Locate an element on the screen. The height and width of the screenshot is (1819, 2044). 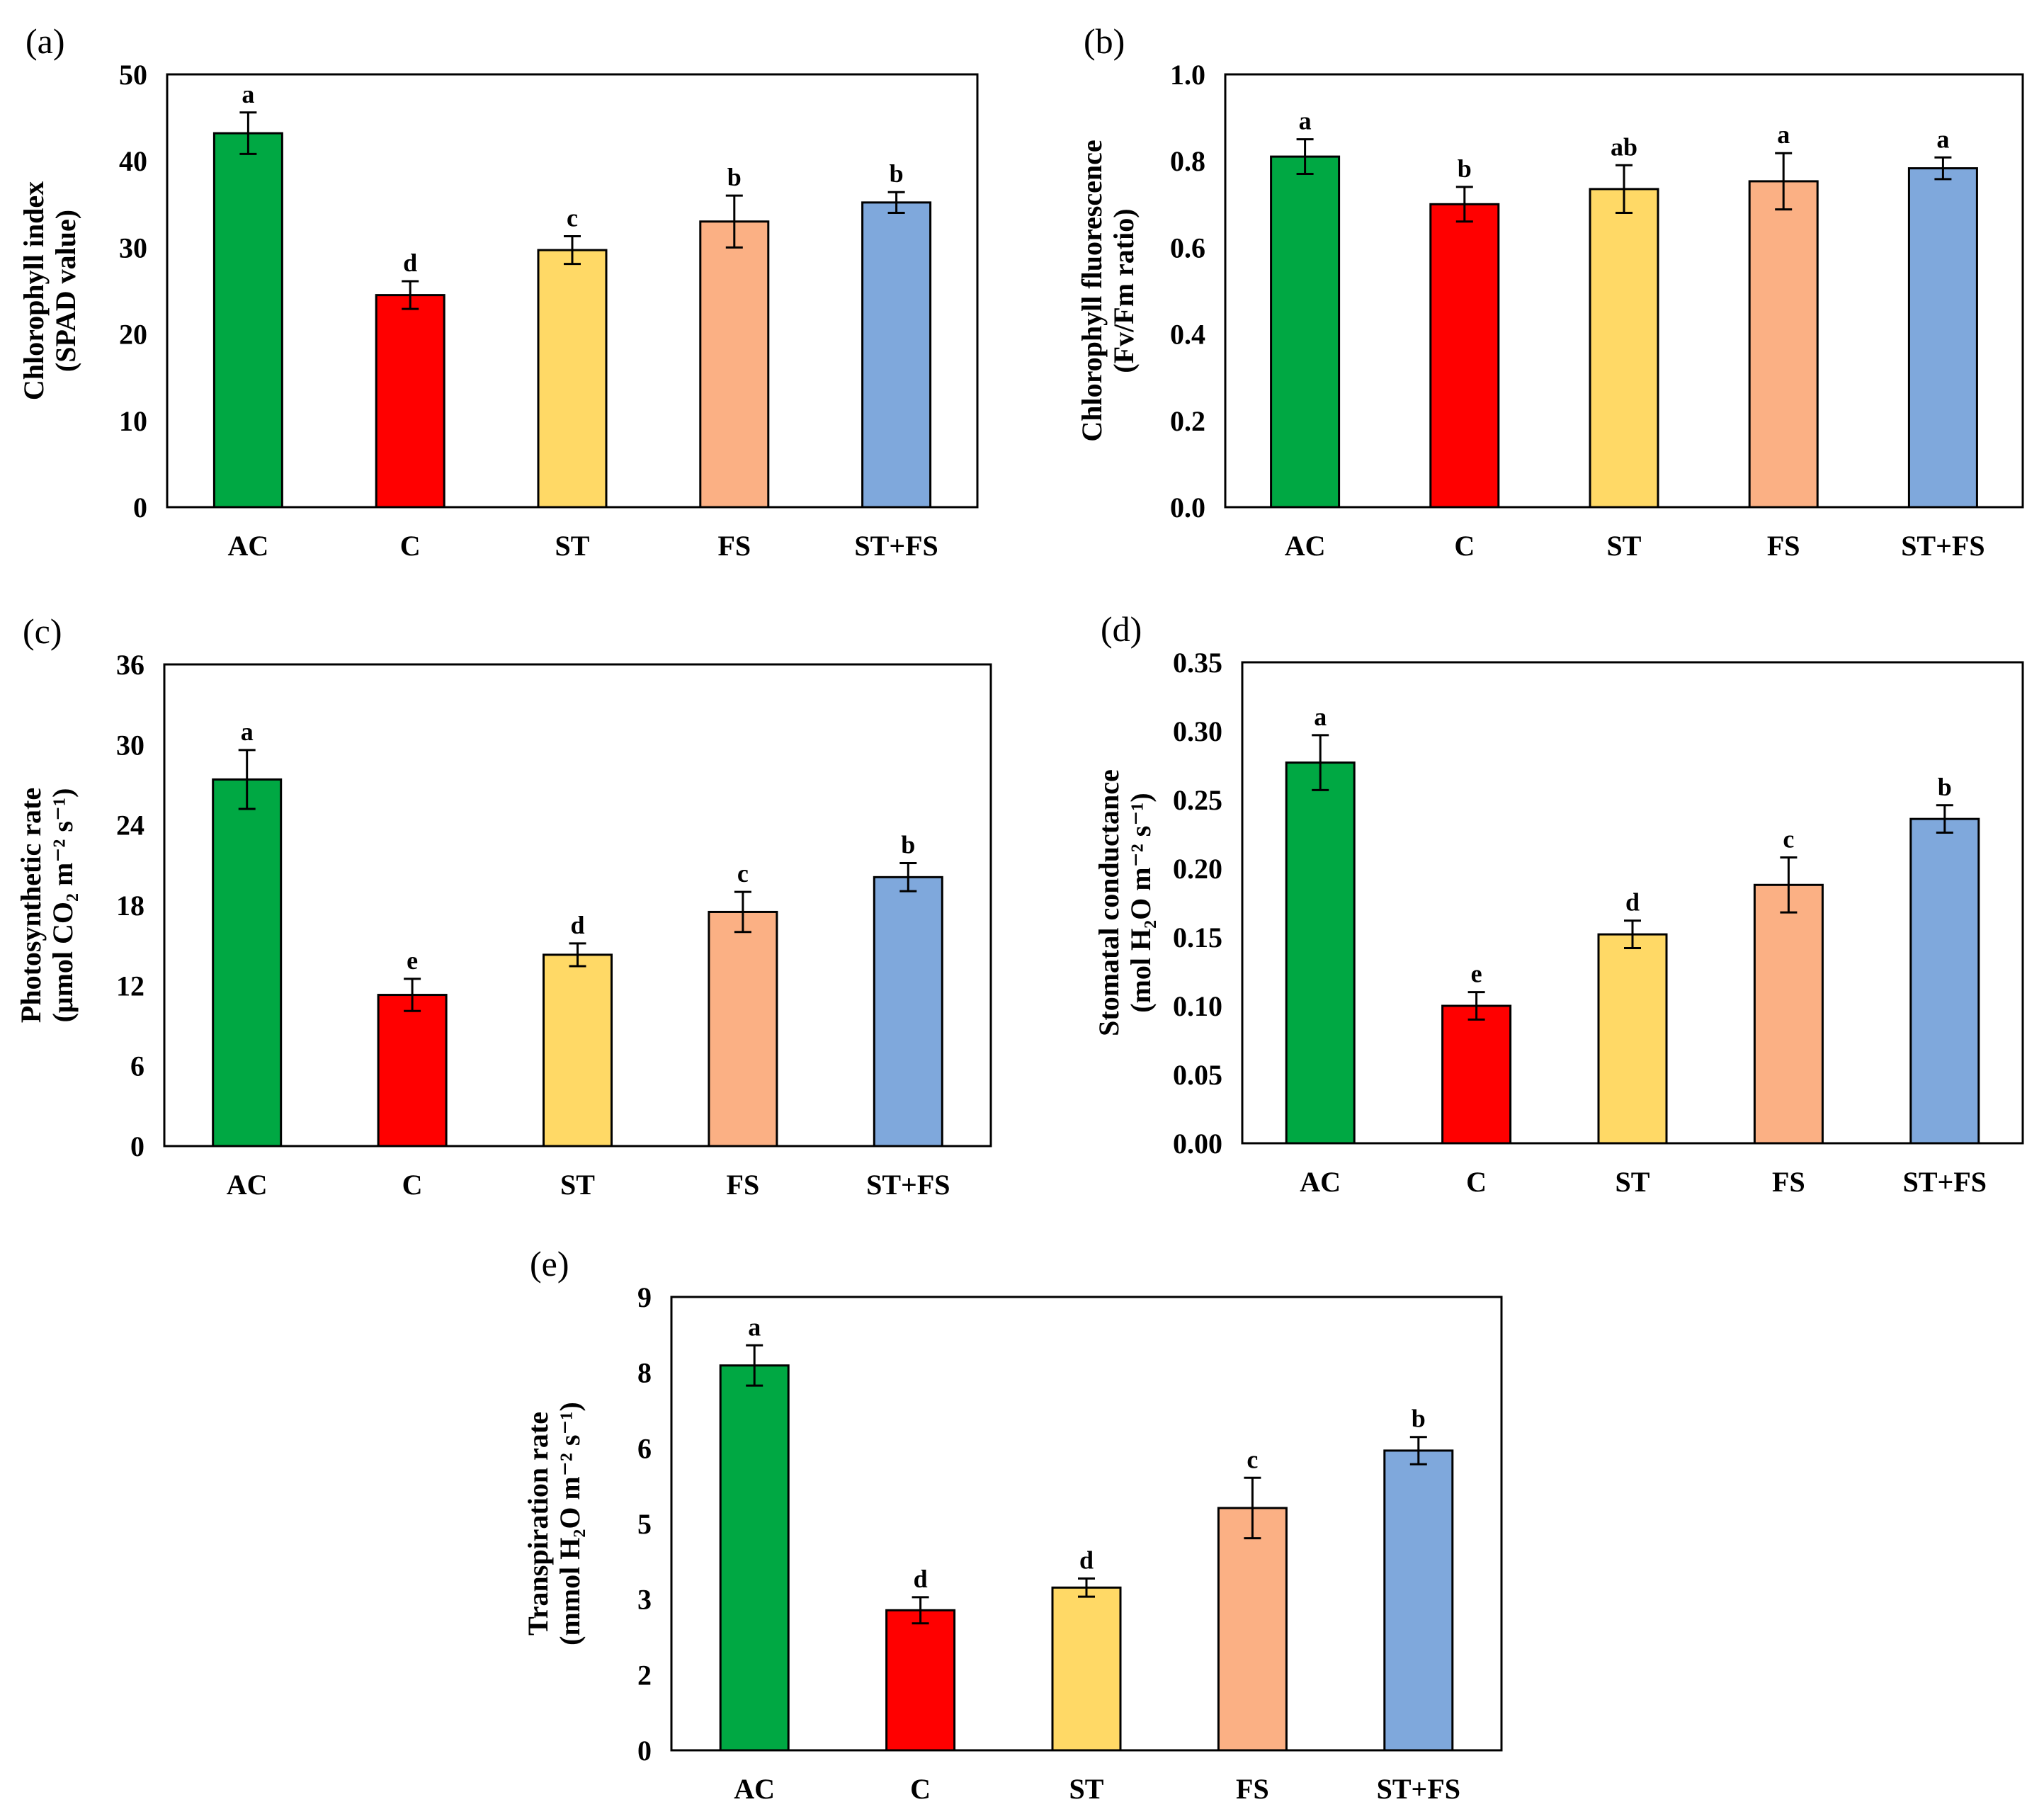
y-tick-label: 3 is located at coordinates (644, 1600).